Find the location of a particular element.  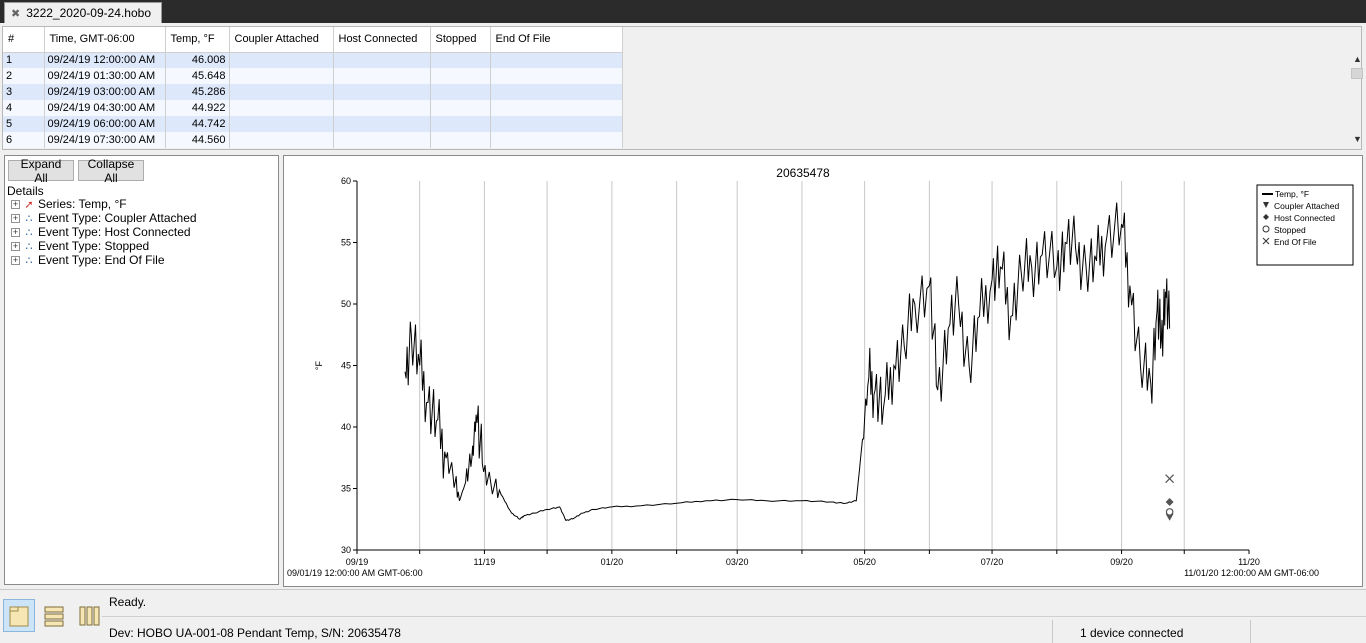

y-tick-label: 55 is located at coordinates (346, 243).